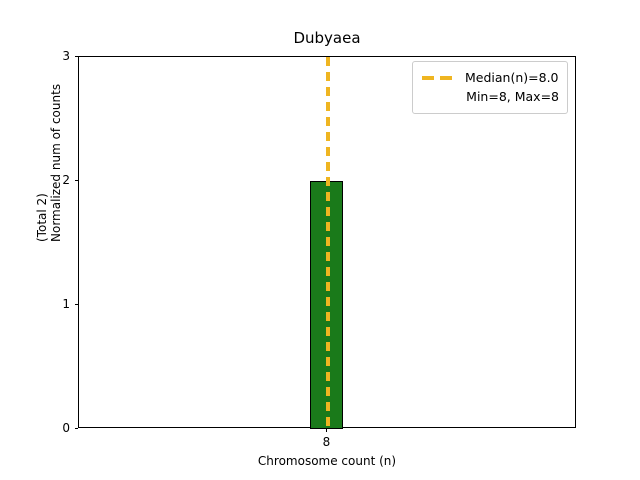 The width and height of the screenshot is (640, 480). Describe the element at coordinates (66, 56) in the screenshot. I see `y-tick-label: 3` at that location.